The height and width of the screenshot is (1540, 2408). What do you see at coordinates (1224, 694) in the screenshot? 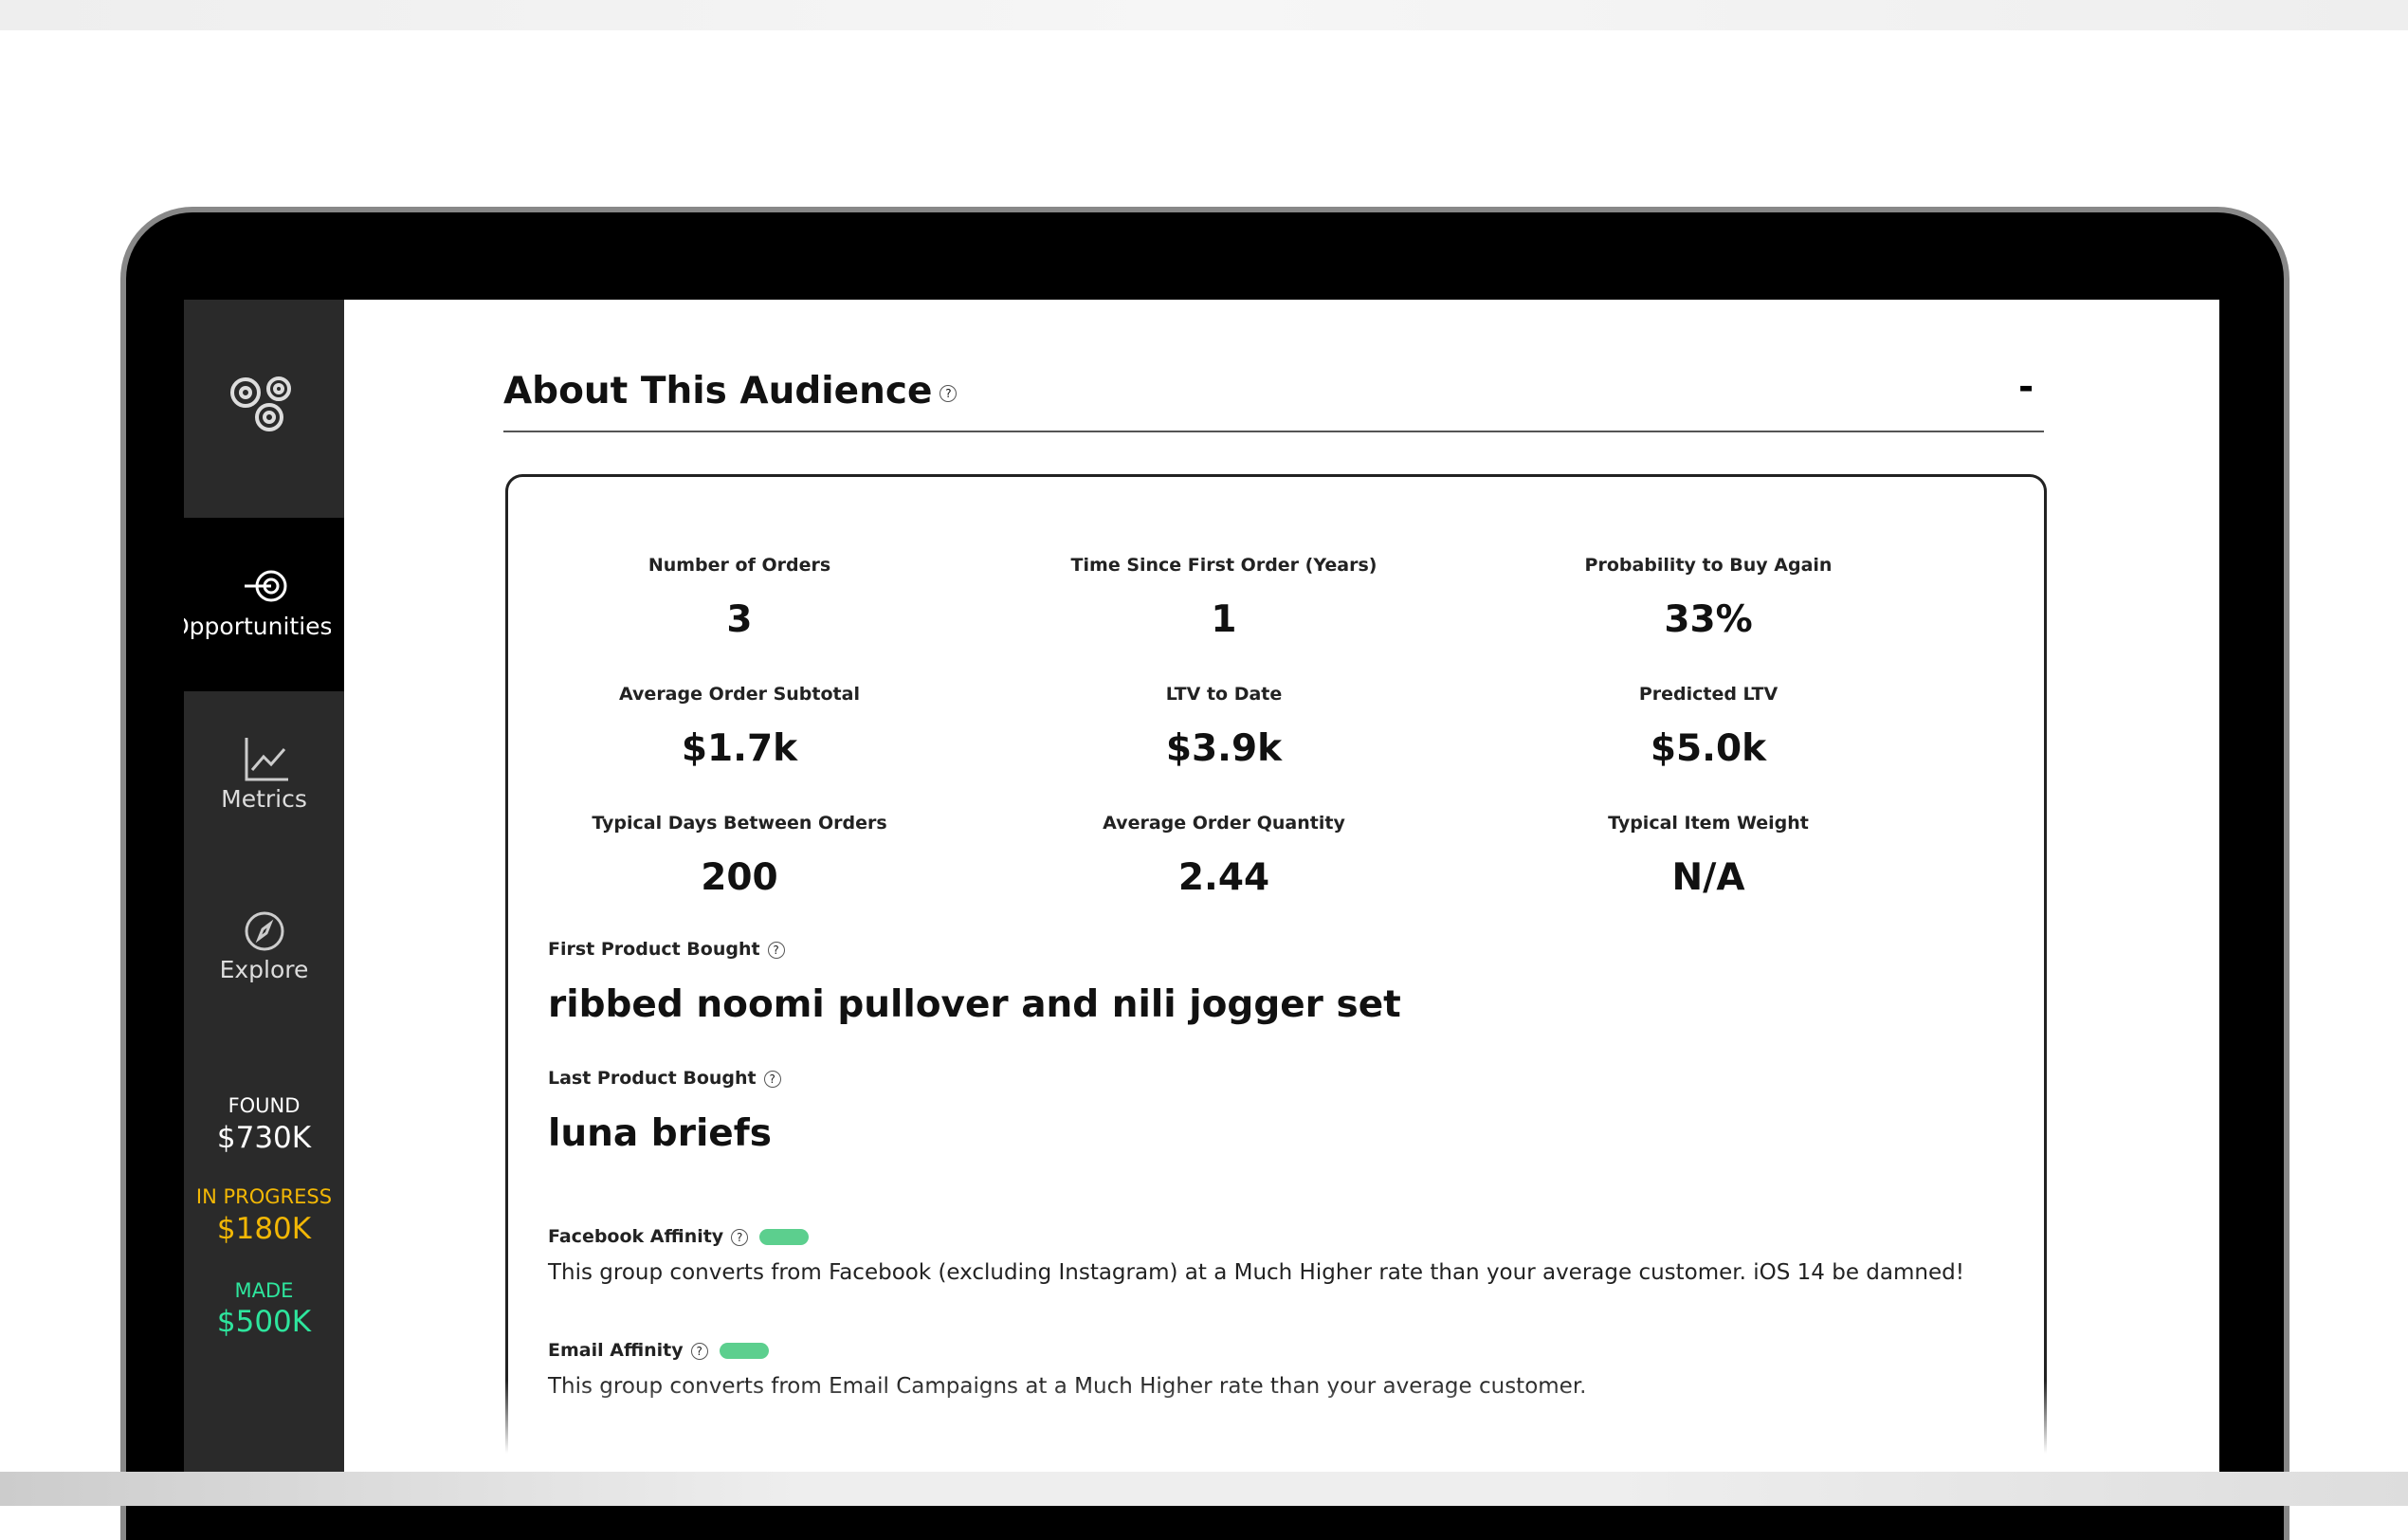
I see `metric-label: LTV to Date` at bounding box center [1224, 694].